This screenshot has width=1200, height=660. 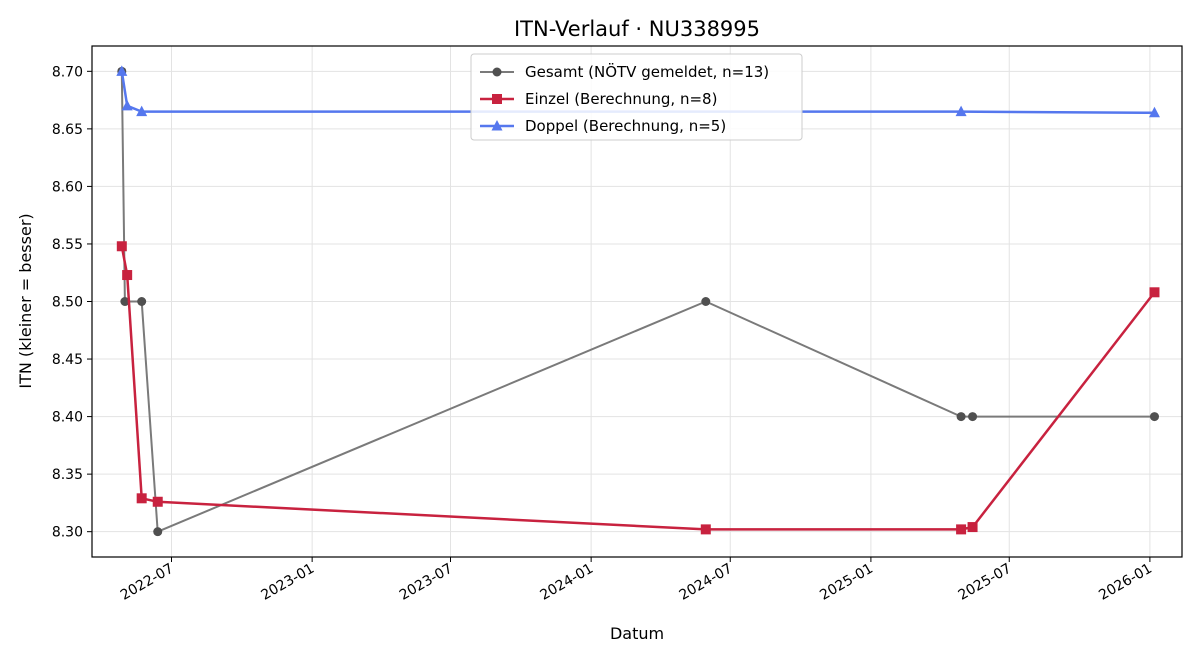 I want to click on y-tick-label: 8.35, so click(x=67, y=475).